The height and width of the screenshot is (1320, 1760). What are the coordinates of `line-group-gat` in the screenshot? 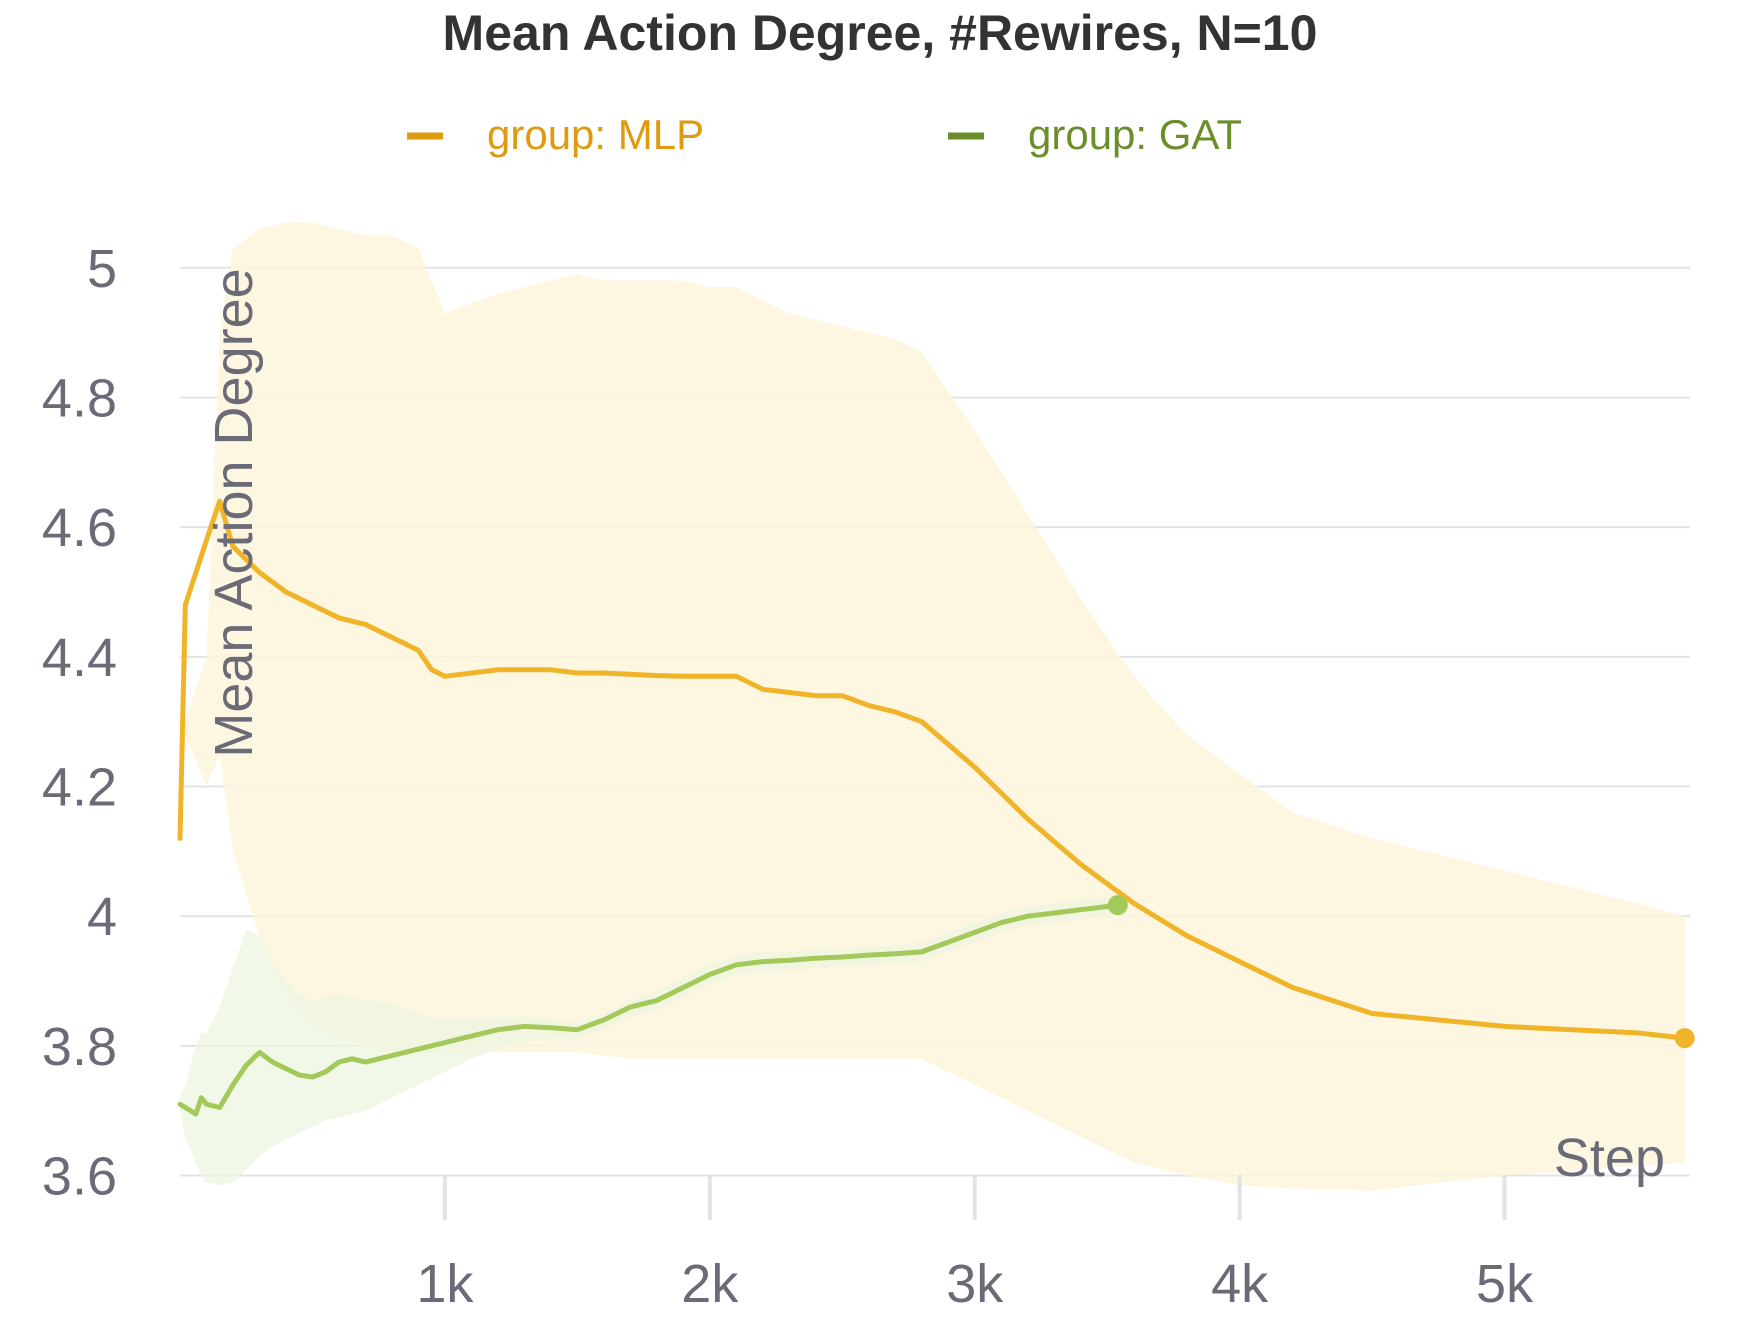 It's located at (649, 1009).